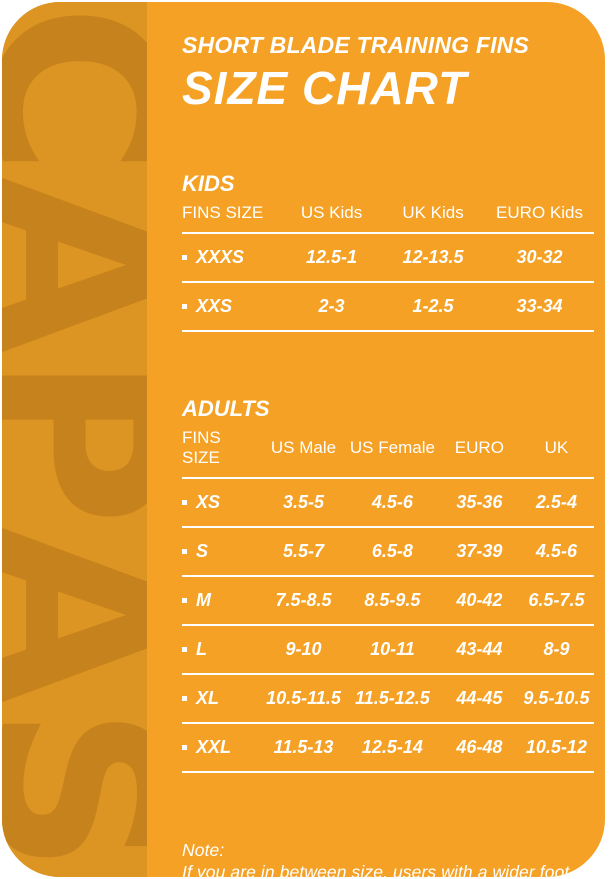 The image size is (613, 879). What do you see at coordinates (392, 698) in the screenshot?
I see `value-cell: 11.5-12.5` at bounding box center [392, 698].